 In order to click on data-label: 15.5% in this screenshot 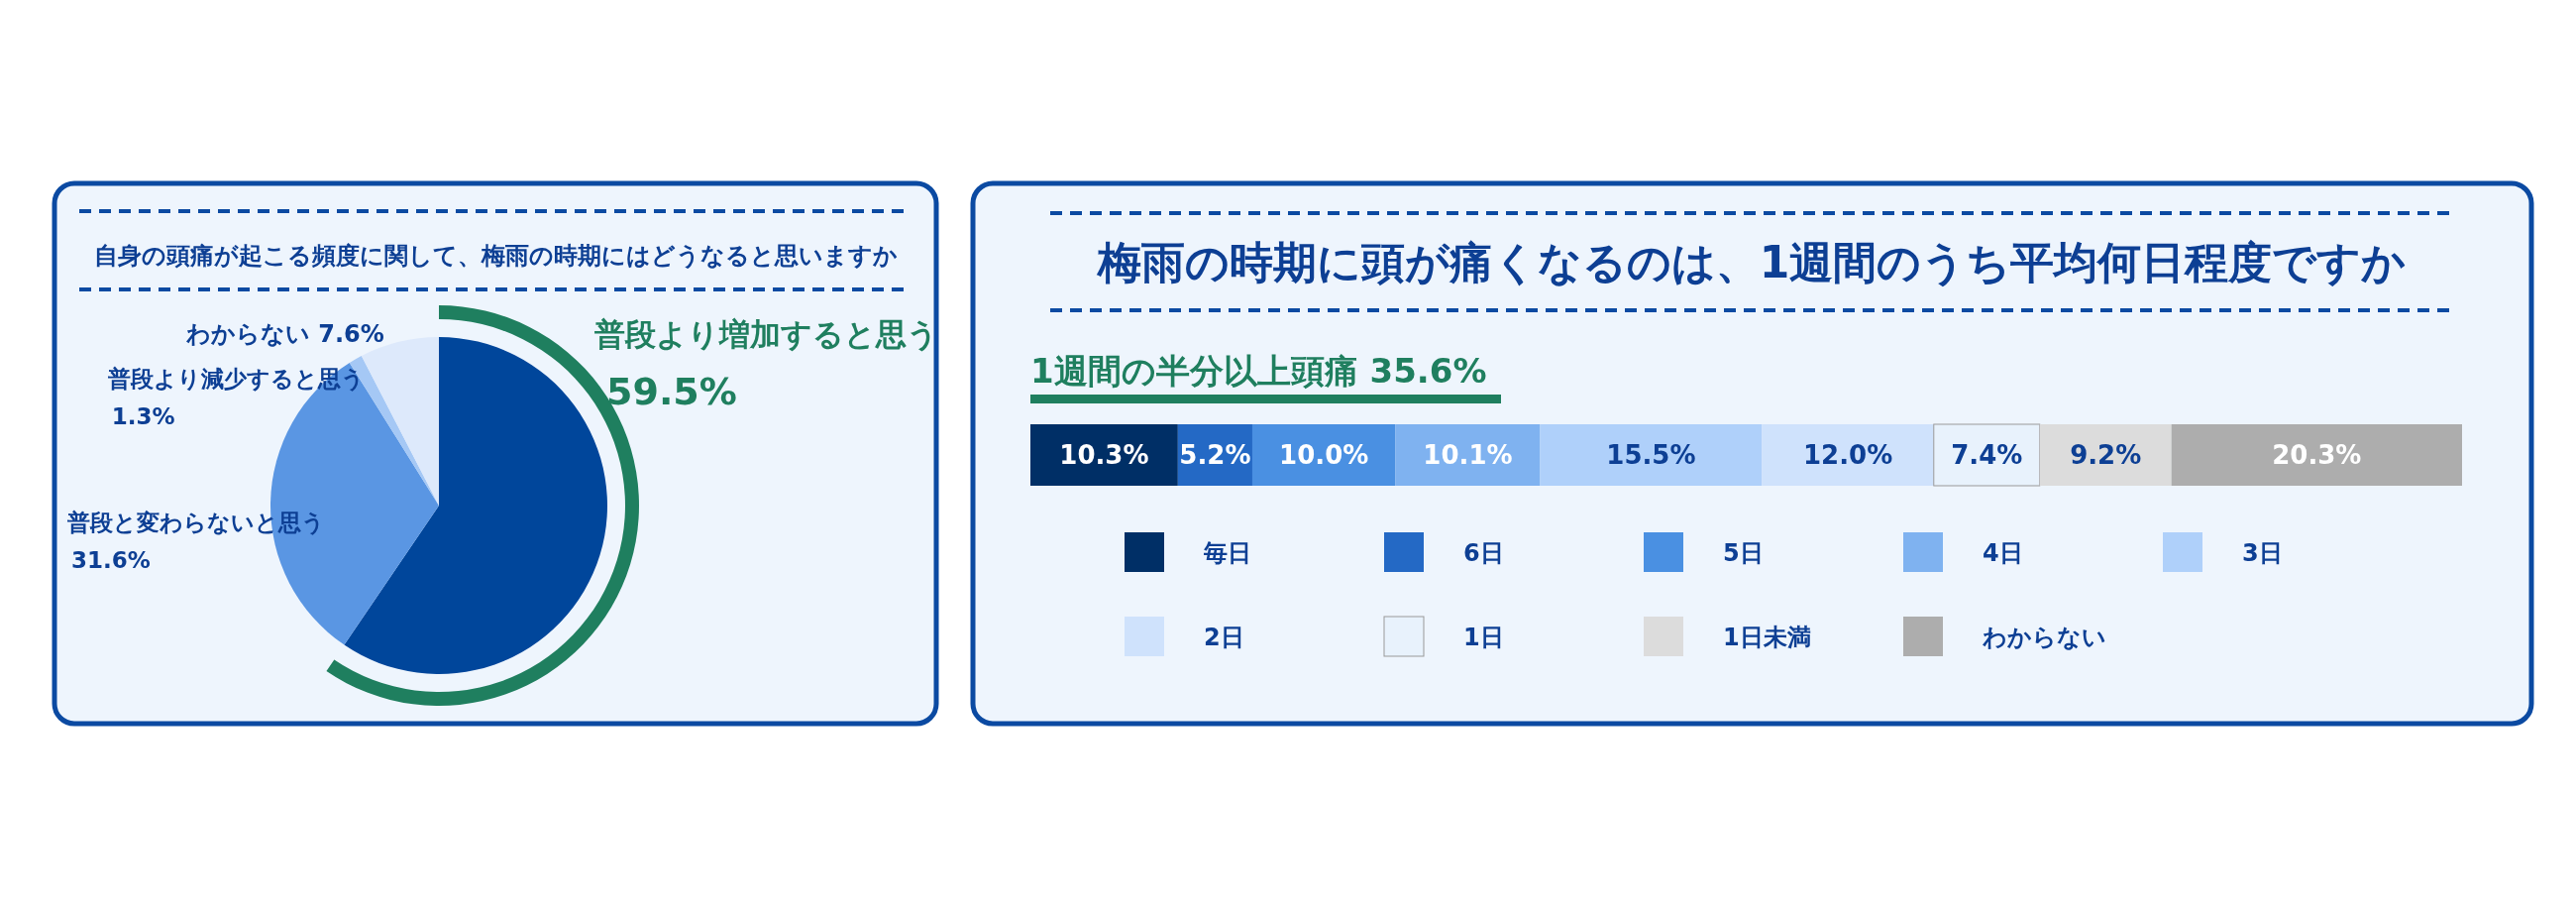, I will do `click(1651, 455)`.